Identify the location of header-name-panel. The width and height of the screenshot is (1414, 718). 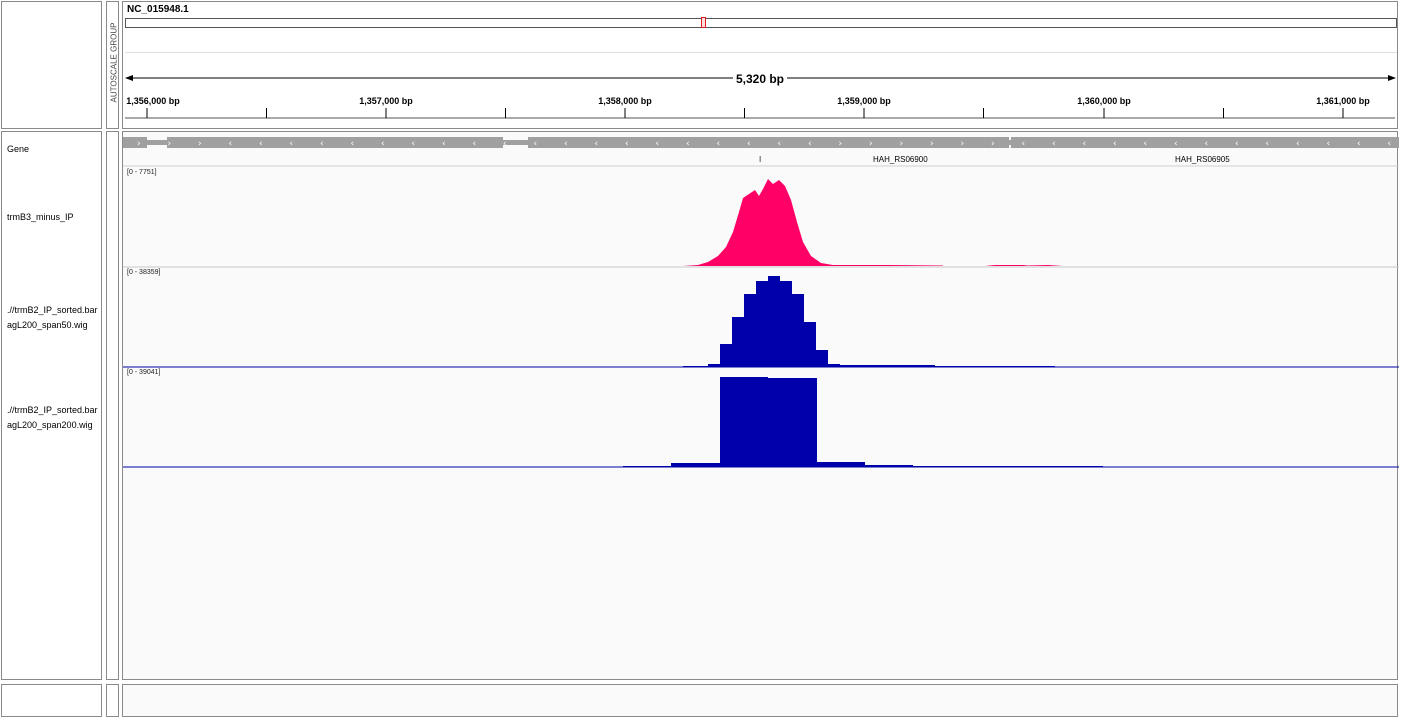
(51, 65).